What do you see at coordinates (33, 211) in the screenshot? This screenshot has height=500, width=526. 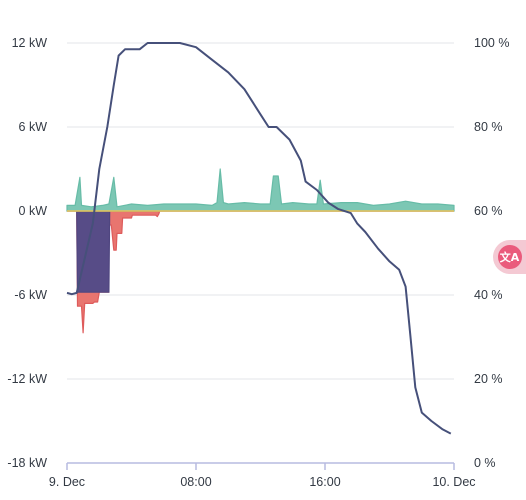 I see `y-left-tick-label: 0 kW` at bounding box center [33, 211].